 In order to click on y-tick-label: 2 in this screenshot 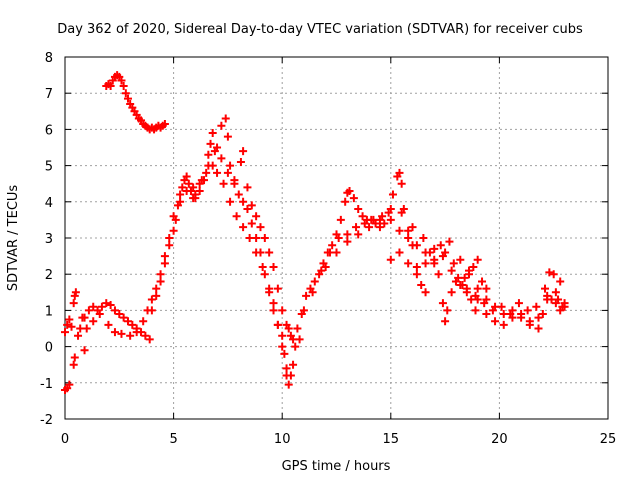, I will do `click(49, 275)`.